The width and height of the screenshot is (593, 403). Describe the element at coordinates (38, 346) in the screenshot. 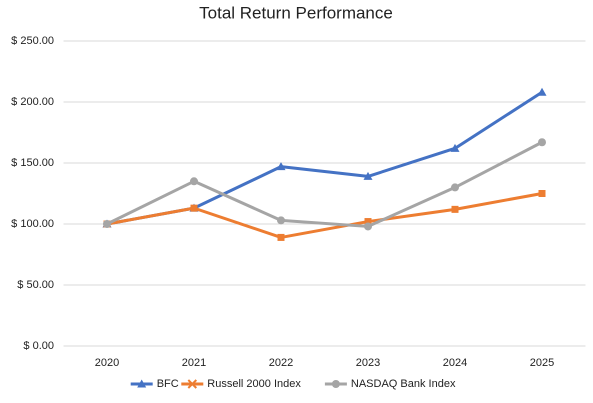

I see `y-tick-label: $ 0.00` at that location.